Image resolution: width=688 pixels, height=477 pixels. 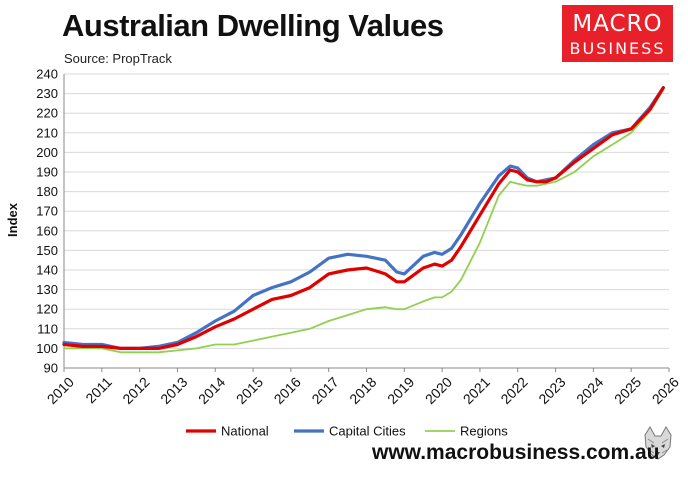 I want to click on y-tick-label: 230, so click(x=47, y=93).